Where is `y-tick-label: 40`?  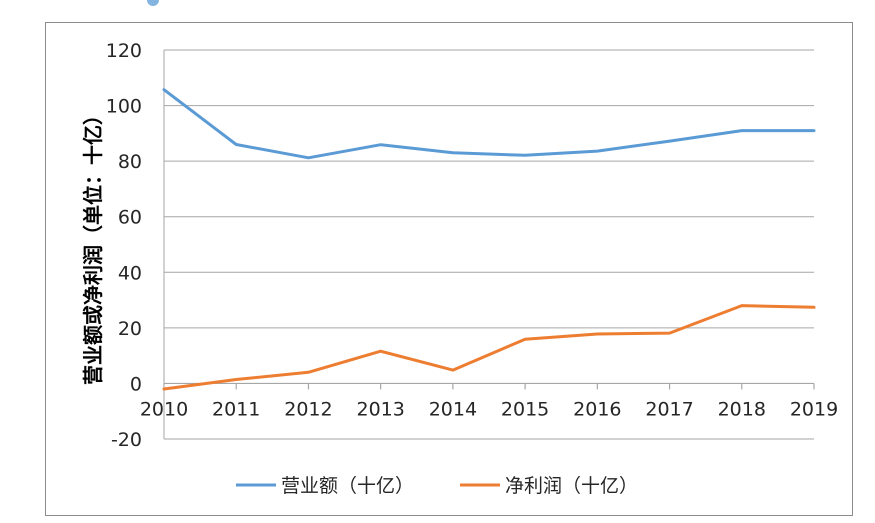
y-tick-label: 40 is located at coordinates (130, 273).